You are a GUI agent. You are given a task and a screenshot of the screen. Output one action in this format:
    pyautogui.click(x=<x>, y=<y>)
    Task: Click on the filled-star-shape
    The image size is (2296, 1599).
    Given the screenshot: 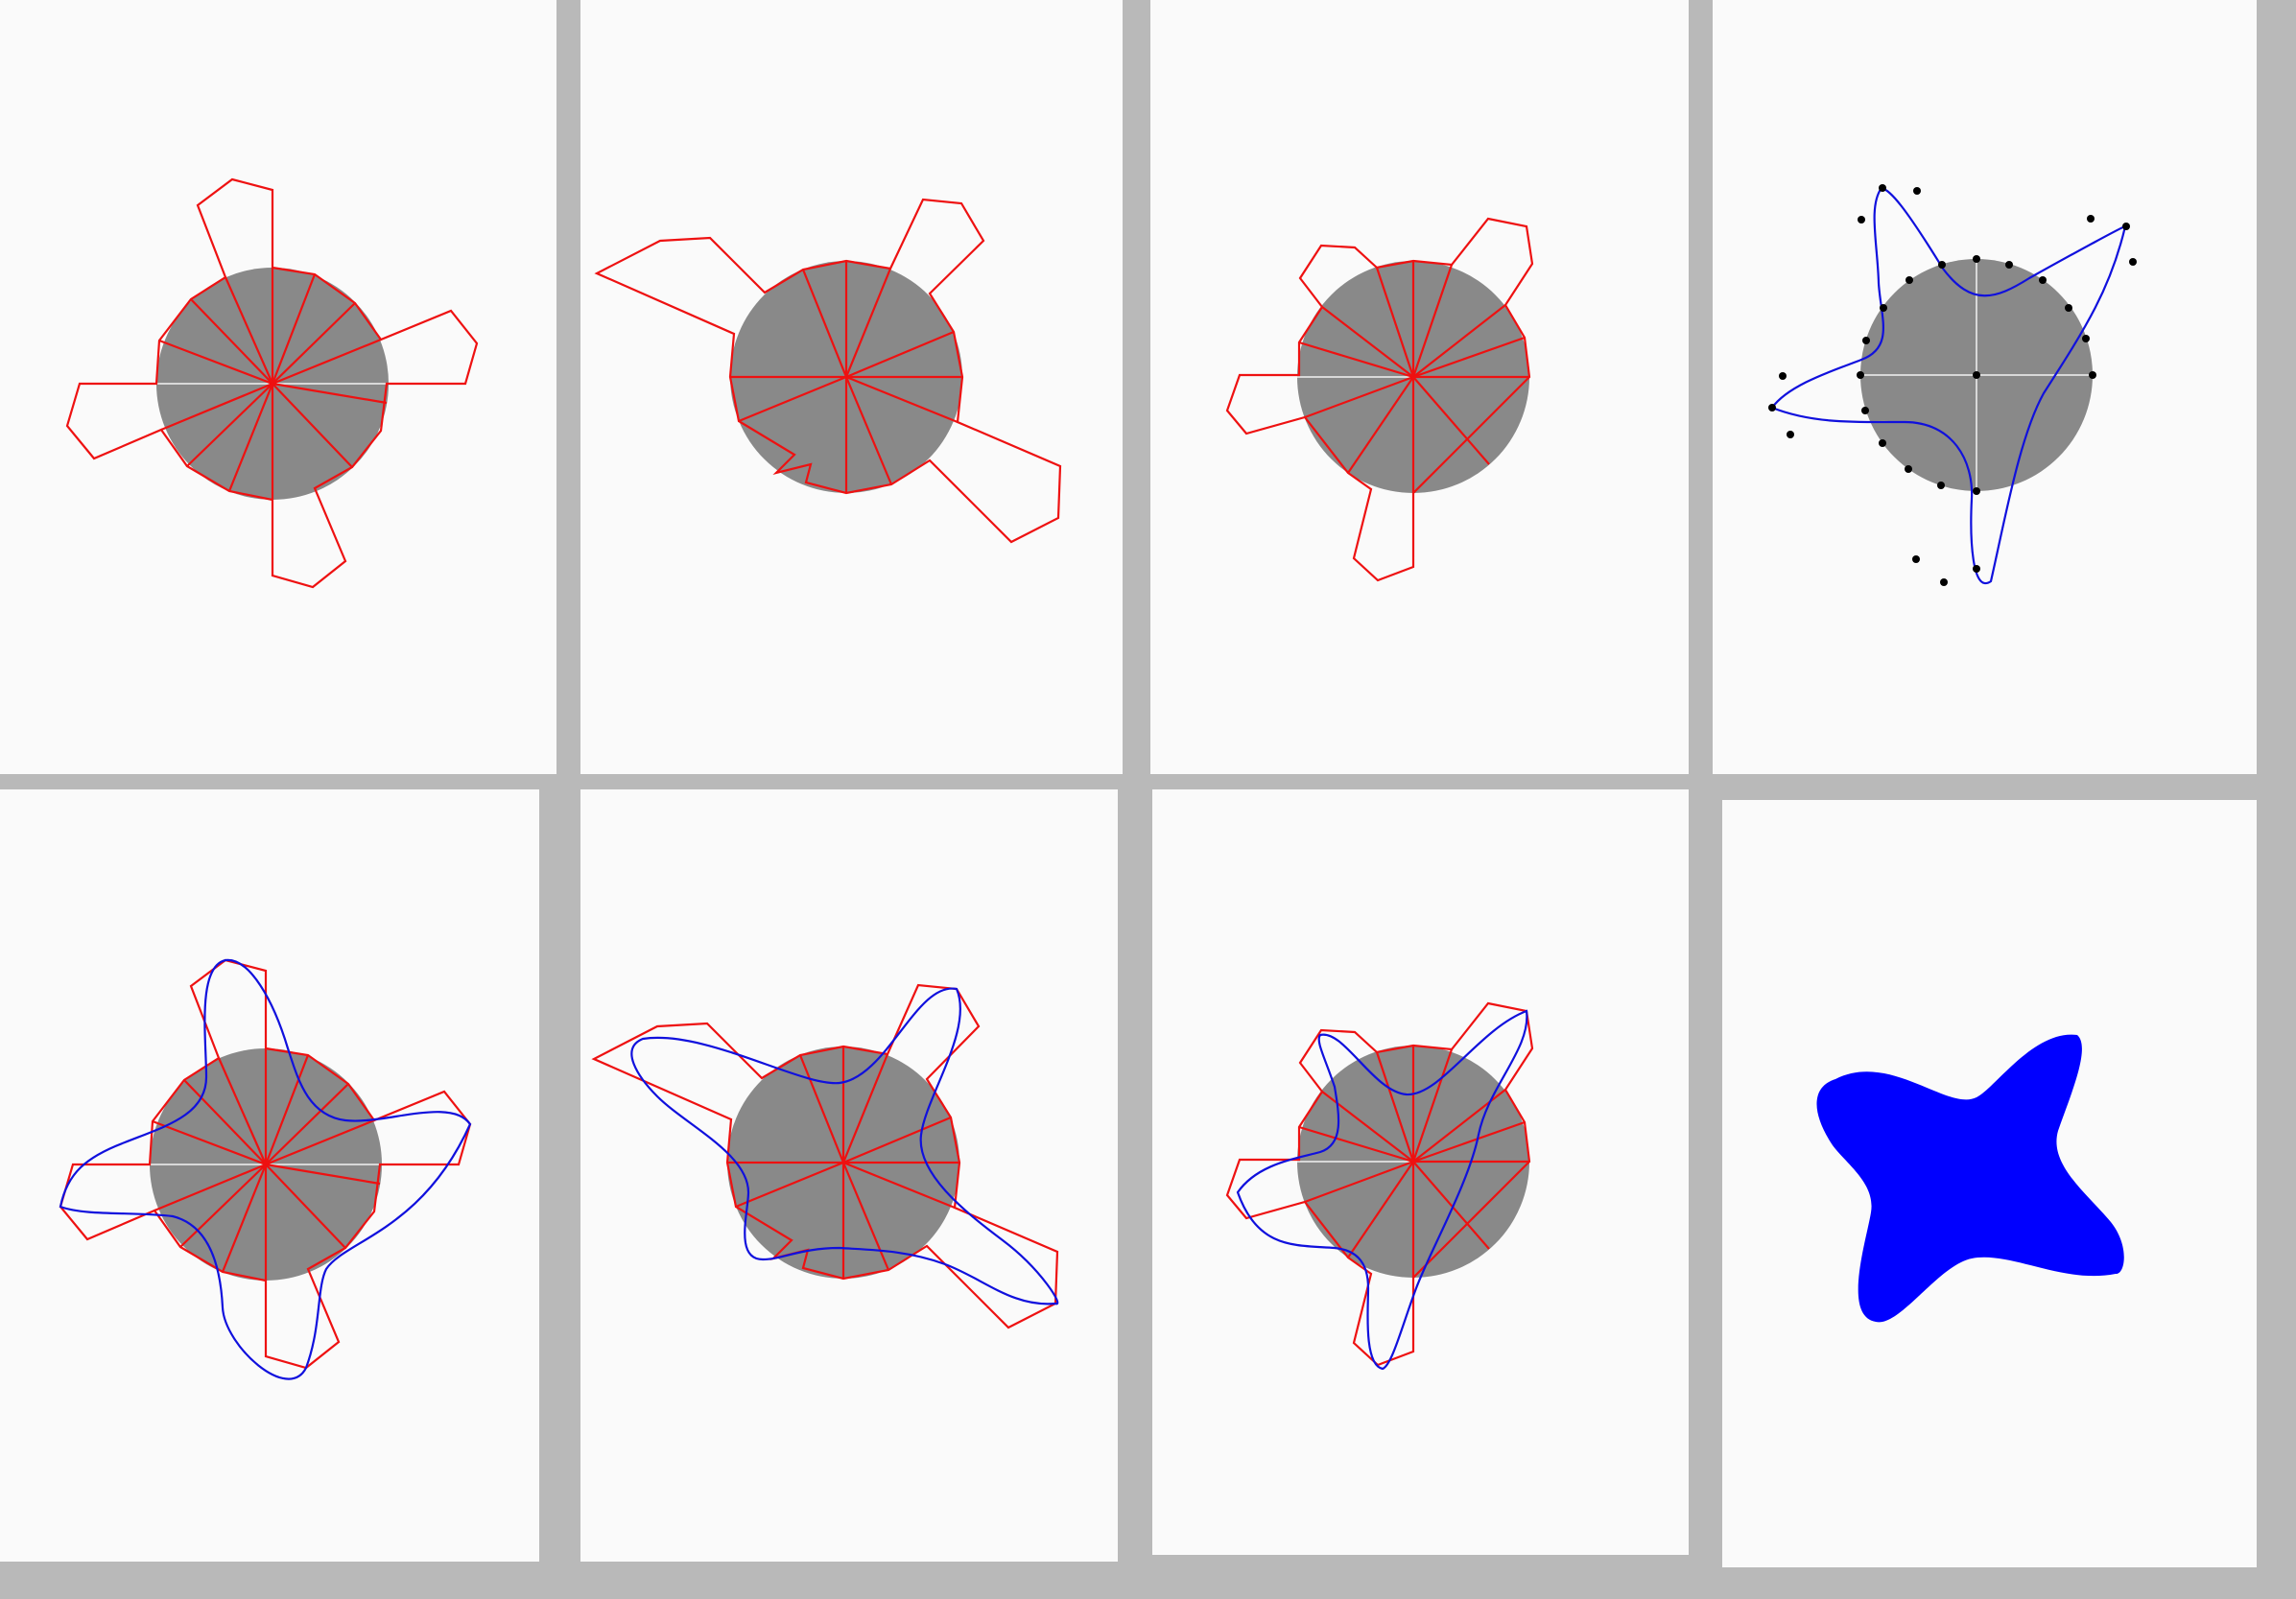 What is the action you would take?
    pyautogui.click(x=1970, y=1178)
    